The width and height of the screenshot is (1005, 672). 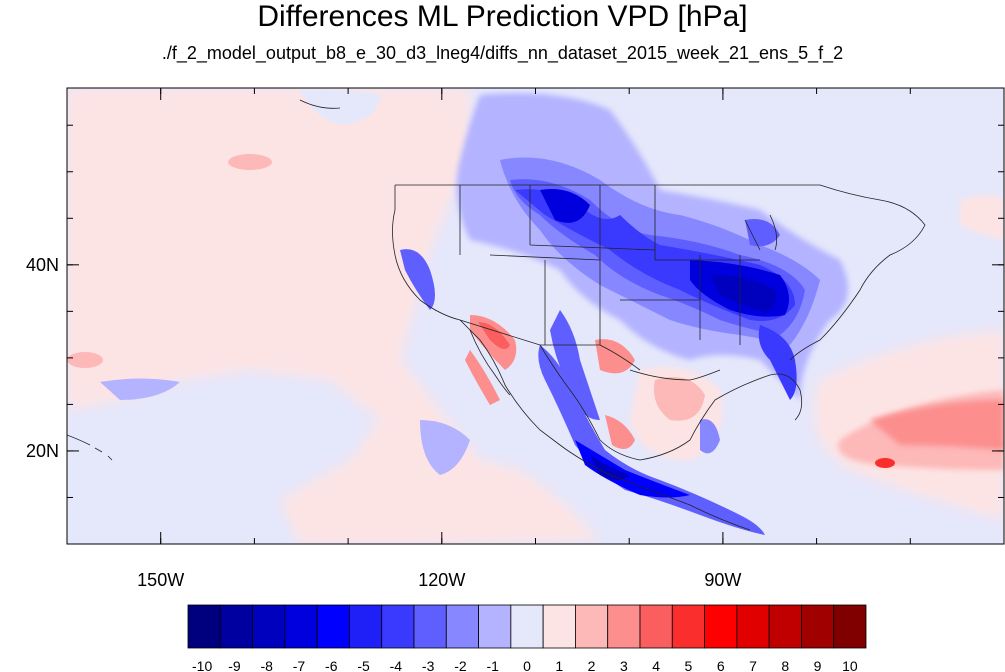 What do you see at coordinates (656, 665) in the screenshot?
I see `colorbar-label: 4` at bounding box center [656, 665].